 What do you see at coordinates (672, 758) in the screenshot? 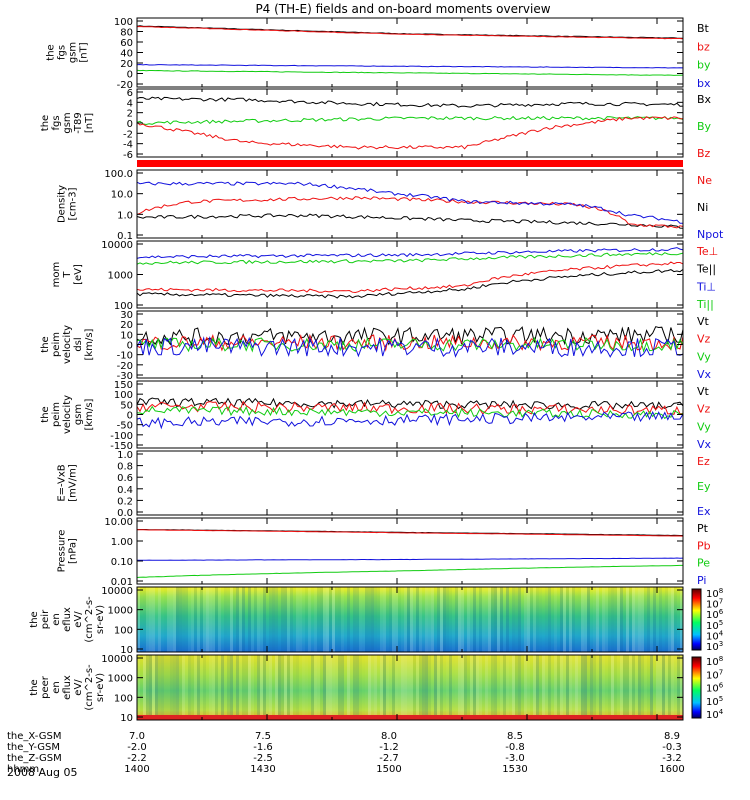
I see `x-row-value: -3.2` at bounding box center [672, 758].